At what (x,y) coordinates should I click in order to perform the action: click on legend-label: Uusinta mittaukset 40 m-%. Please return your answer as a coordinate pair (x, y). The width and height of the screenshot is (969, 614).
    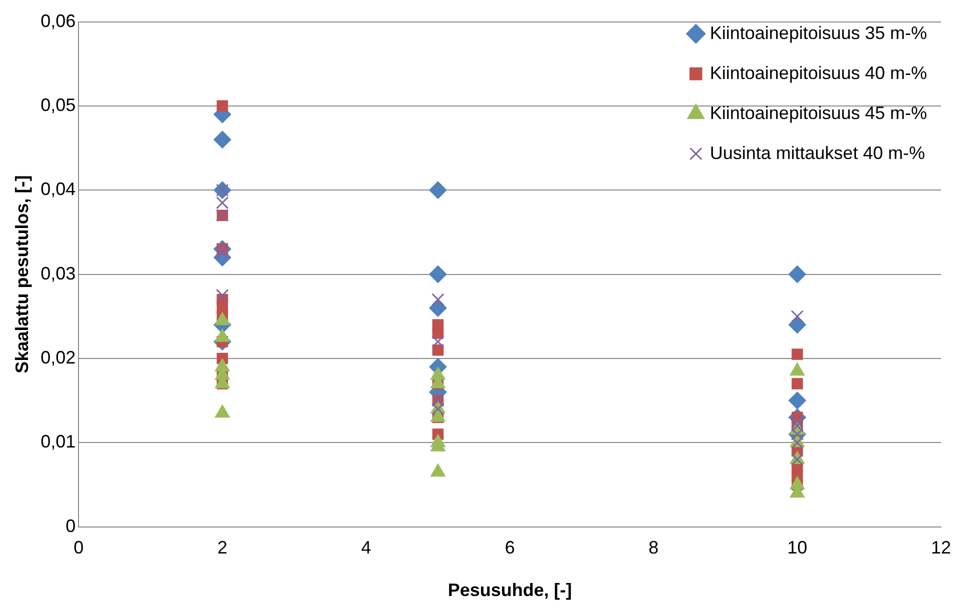
    Looking at the image, I should click on (817, 152).